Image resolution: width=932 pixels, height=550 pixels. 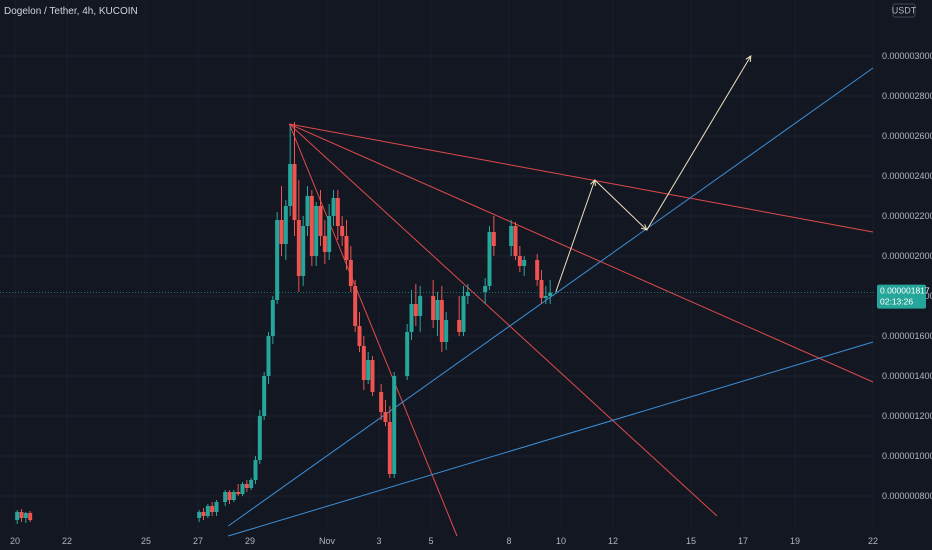 I want to click on price-tick-label: 0.000001200, so click(x=907, y=416).